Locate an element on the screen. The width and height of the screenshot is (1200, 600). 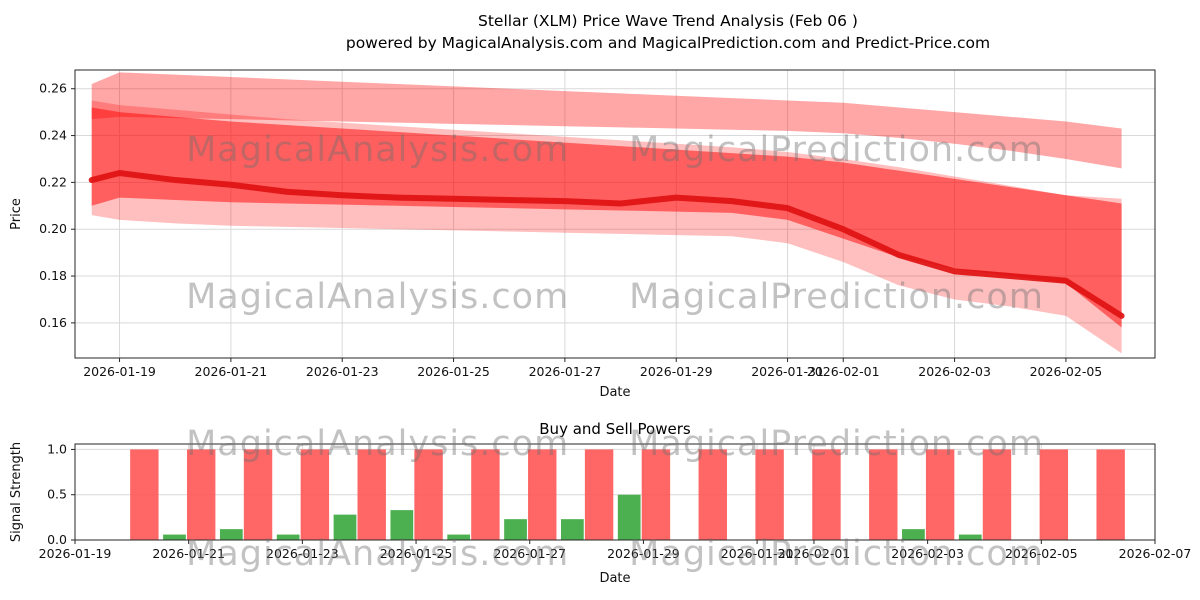
svg-text: 0.22 is located at coordinates (53, 181).